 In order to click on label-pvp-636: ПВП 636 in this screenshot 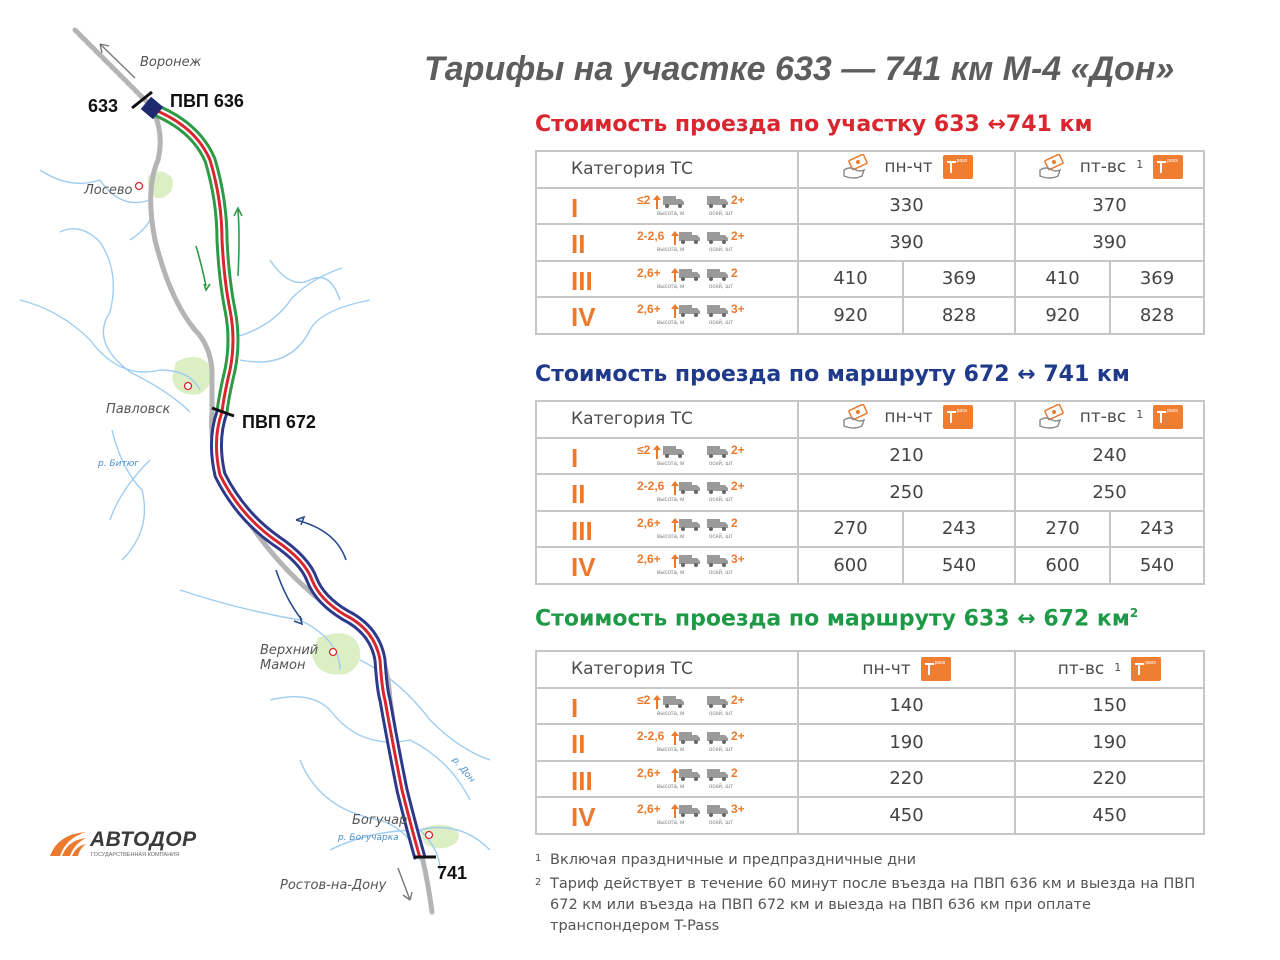, I will do `click(207, 101)`.